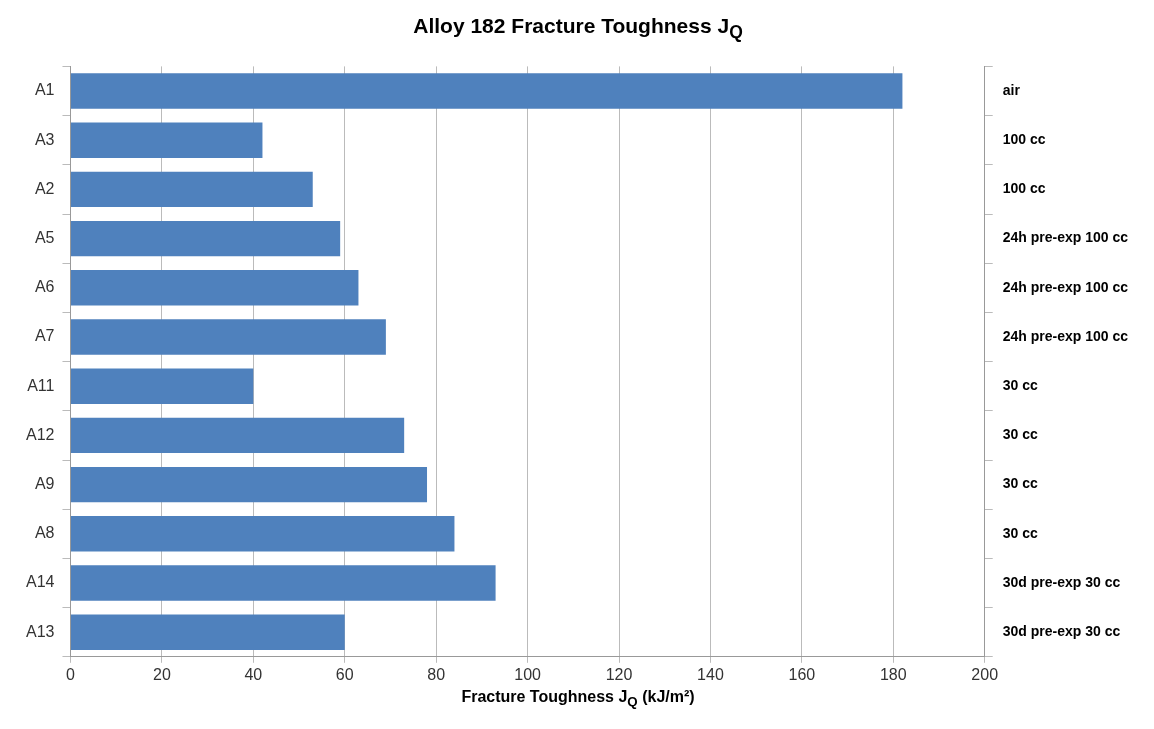 This screenshot has height=729, width=1154. I want to click on y-tick-label: A8, so click(44, 533).